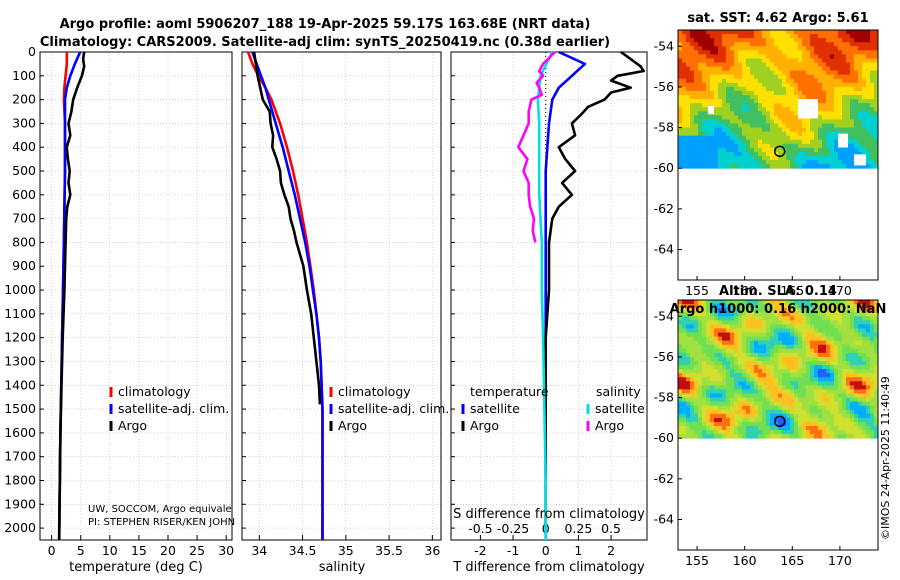 The image size is (900, 580). I want to click on x-tick-label: 0, so click(52, 550).